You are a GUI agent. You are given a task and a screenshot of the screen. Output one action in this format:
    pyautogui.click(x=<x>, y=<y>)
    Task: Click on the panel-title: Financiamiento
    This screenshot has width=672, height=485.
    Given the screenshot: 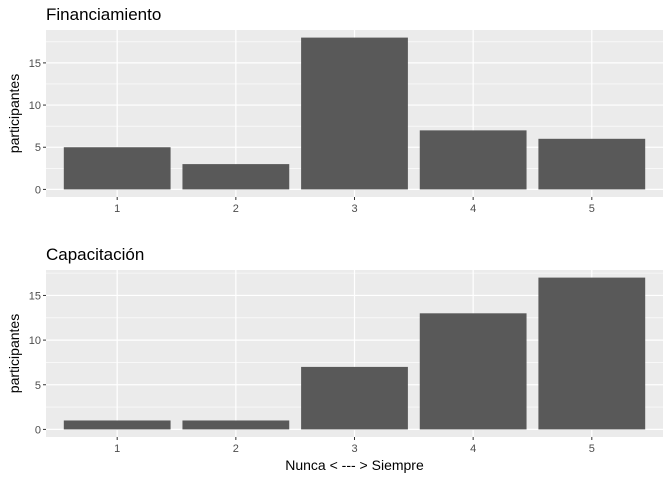 What is the action you would take?
    pyautogui.click(x=103, y=14)
    